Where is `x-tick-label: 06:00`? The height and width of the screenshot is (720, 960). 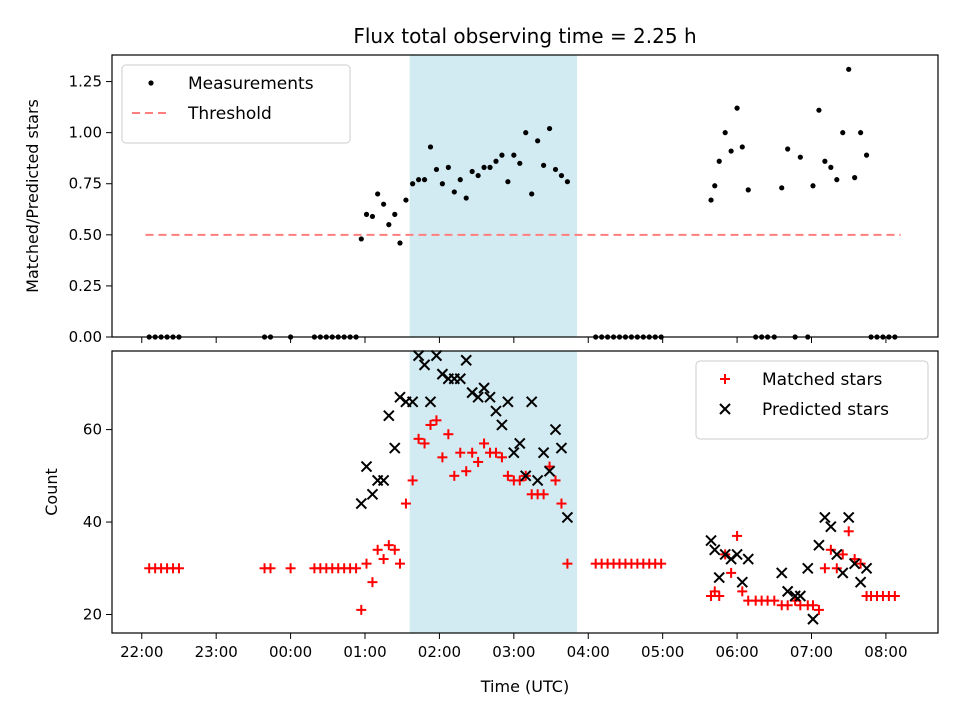
x-tick-label: 06:00 is located at coordinates (736, 652).